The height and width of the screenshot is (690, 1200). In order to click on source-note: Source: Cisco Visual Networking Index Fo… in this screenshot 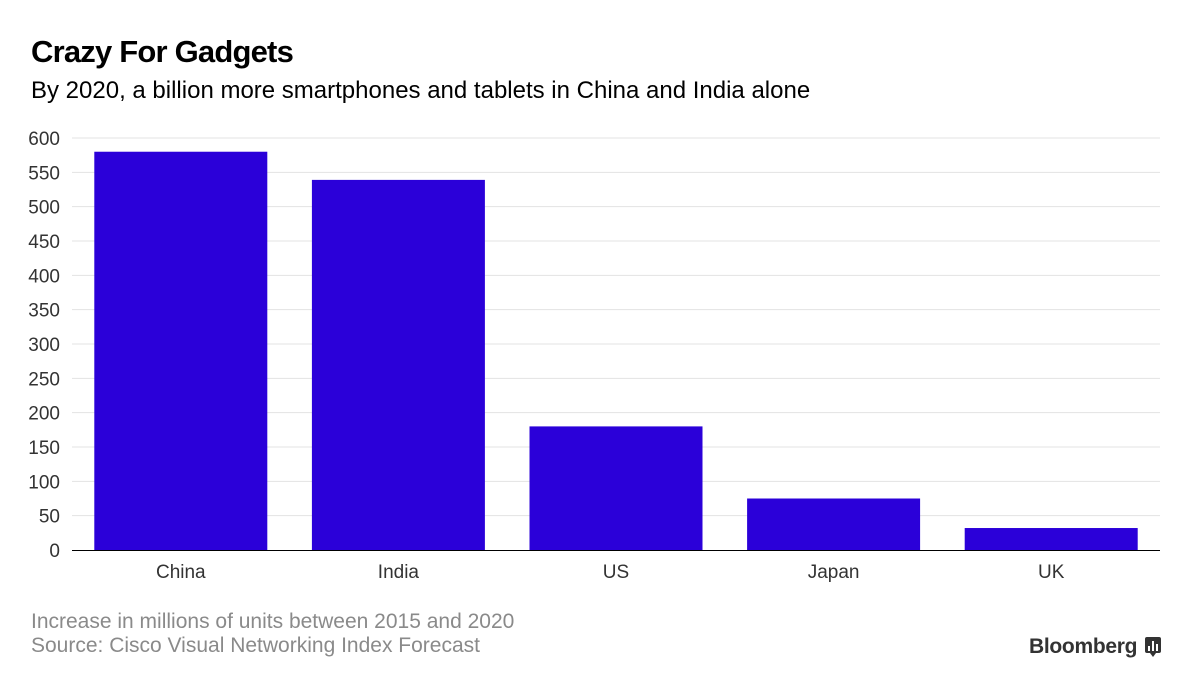, I will do `click(255, 645)`.